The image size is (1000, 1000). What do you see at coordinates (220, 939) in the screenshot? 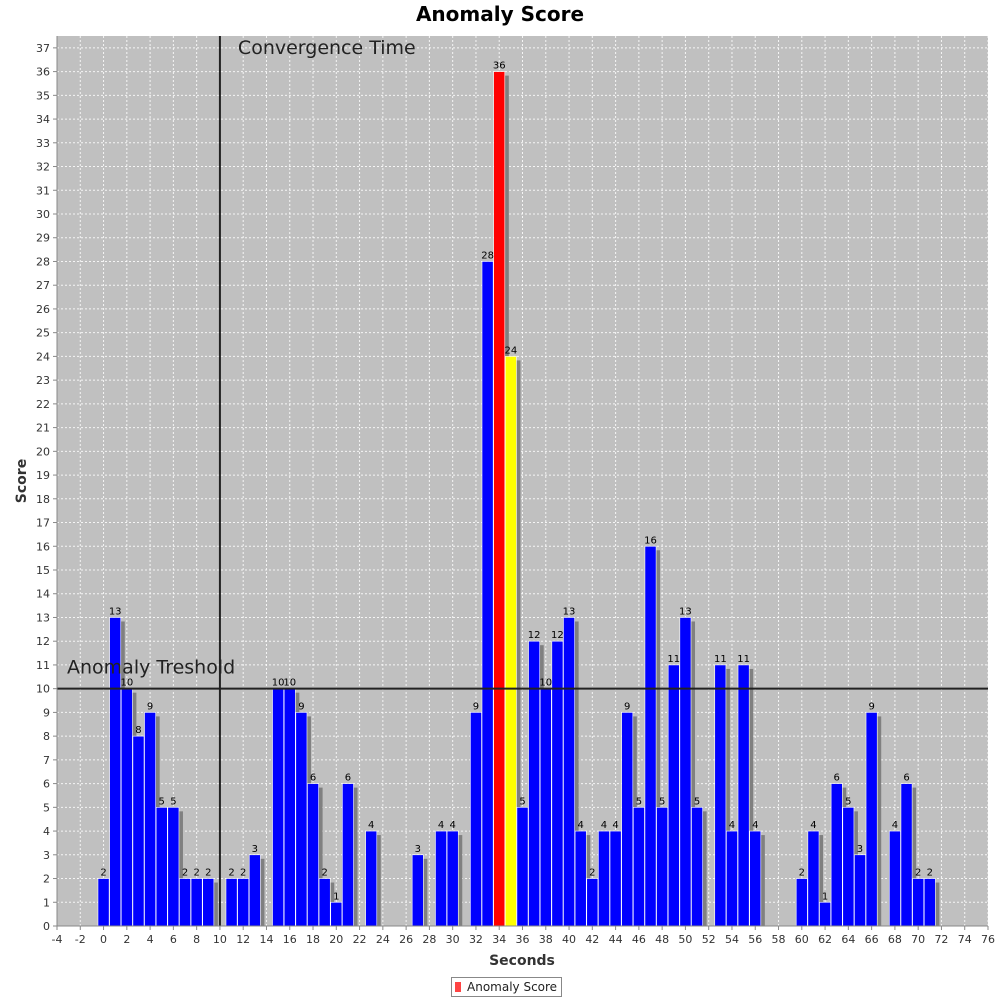
I see `x-tick-label: 10` at bounding box center [220, 939].